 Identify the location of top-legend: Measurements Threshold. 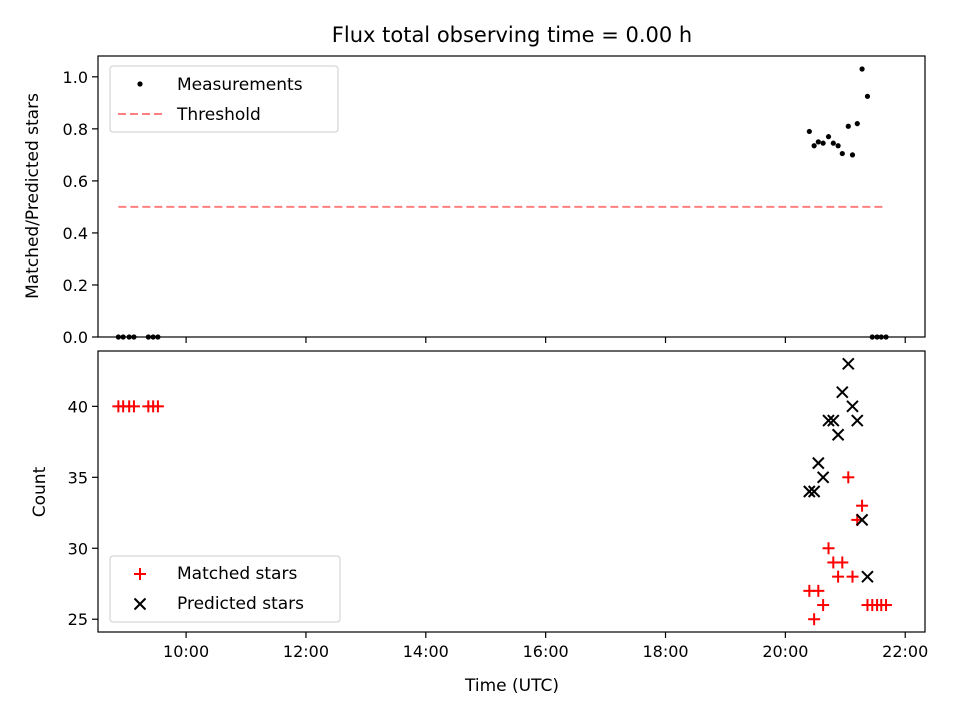
(224, 99).